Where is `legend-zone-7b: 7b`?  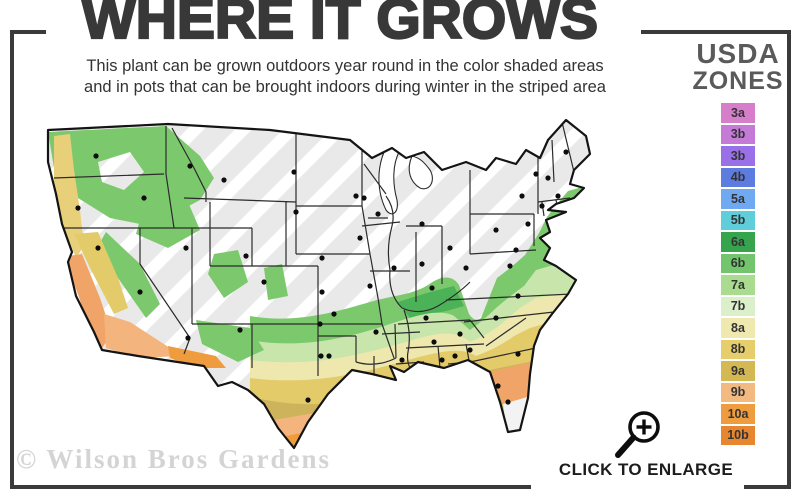
legend-zone-7b: 7b is located at coordinates (738, 306).